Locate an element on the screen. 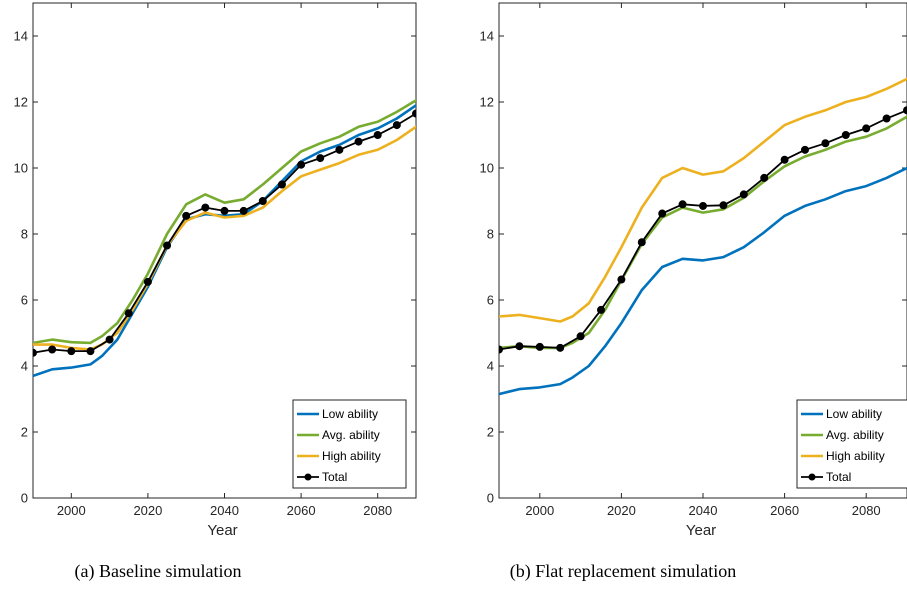 This screenshot has height=611, width=907. panel-caption: (b) Flat replacement simulation is located at coordinates (623, 571).